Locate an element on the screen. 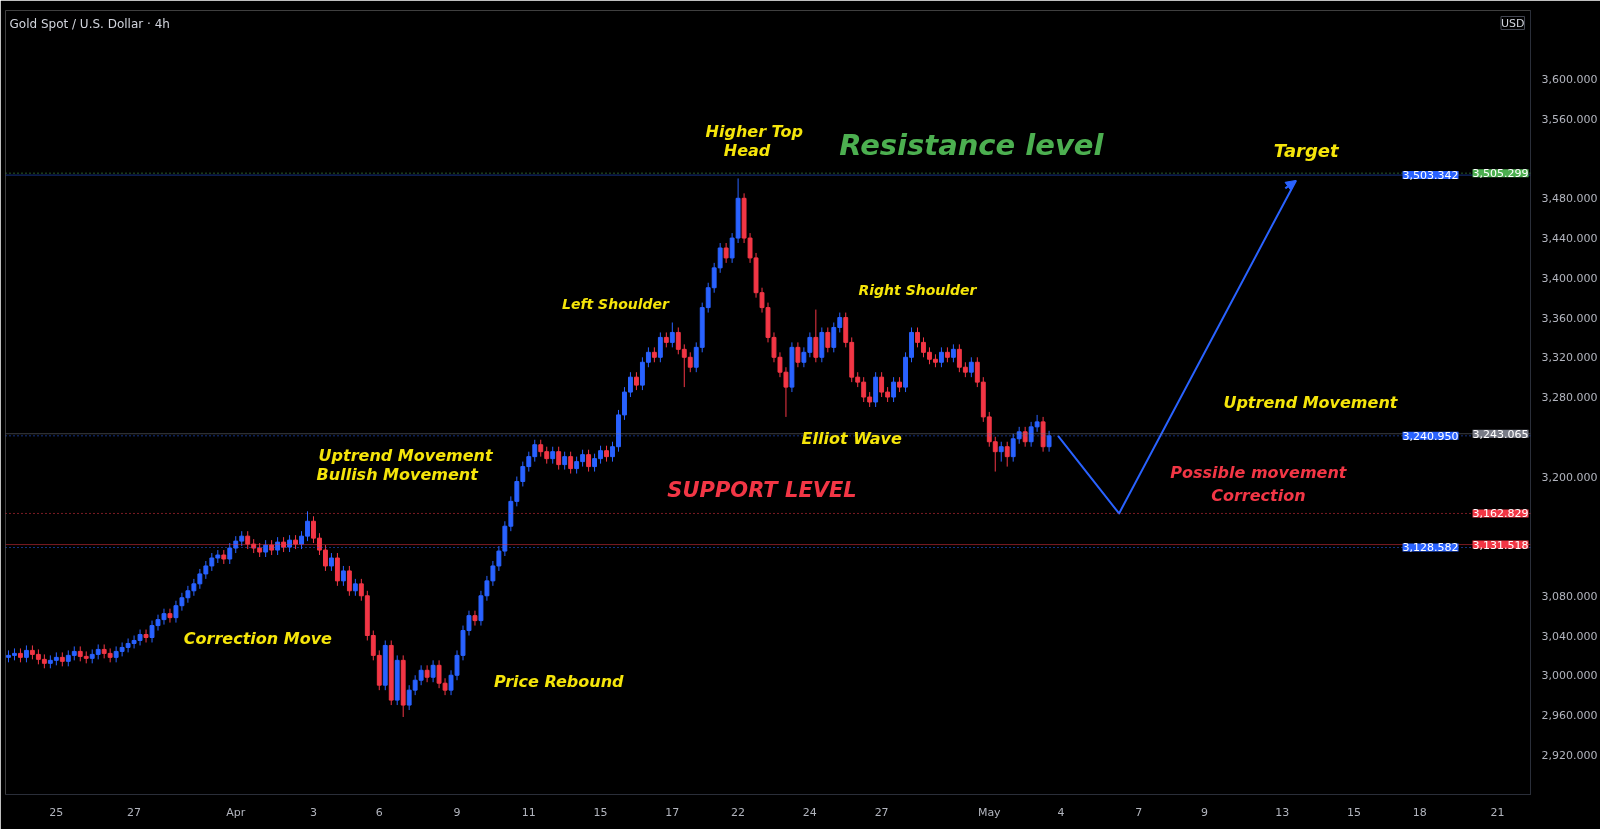  y-tick-label: 3,360.000 is located at coordinates (1569, 318).